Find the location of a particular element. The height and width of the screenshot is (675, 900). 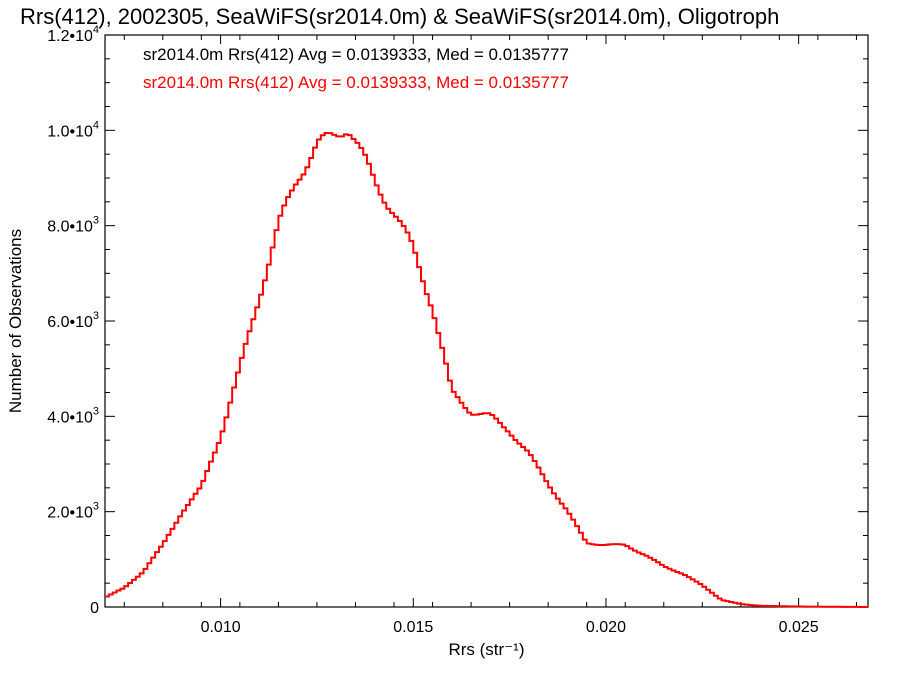

x-tick-label: 0.010 is located at coordinates (221, 627).